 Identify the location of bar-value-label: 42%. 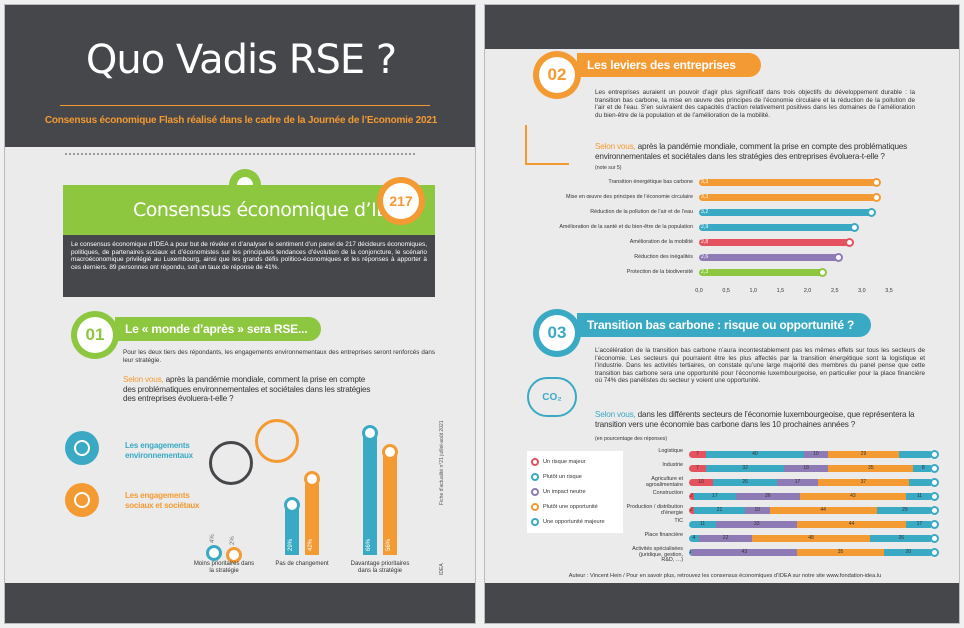
(311, 544).